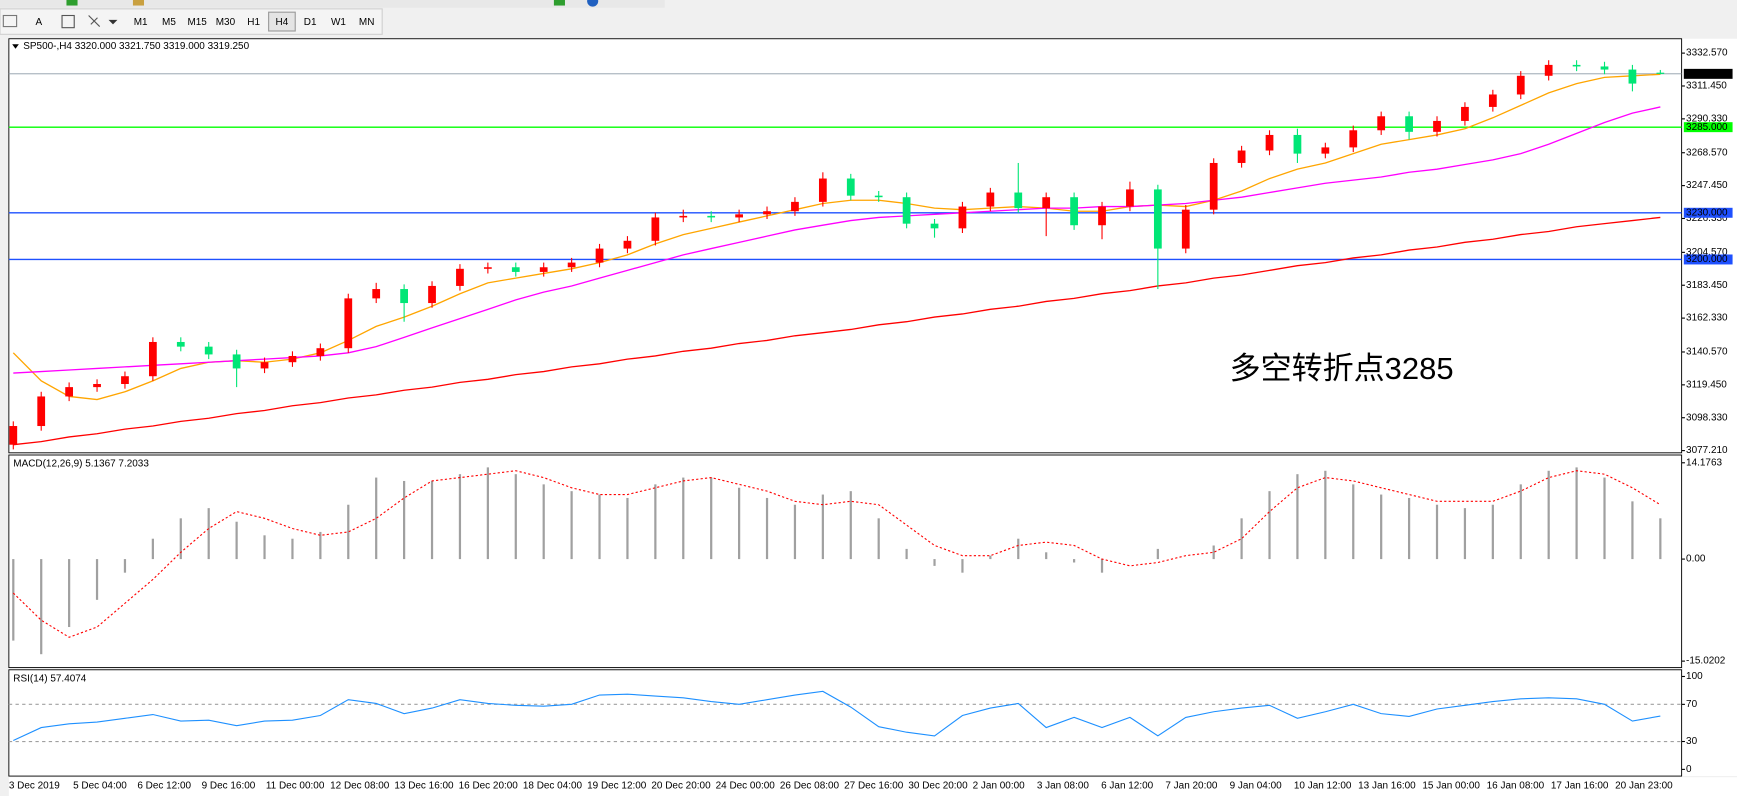 Image resolution: width=1737 pixels, height=796 pixels. Describe the element at coordinates (837, 716) in the screenshot. I see `rsi-line` at that location.